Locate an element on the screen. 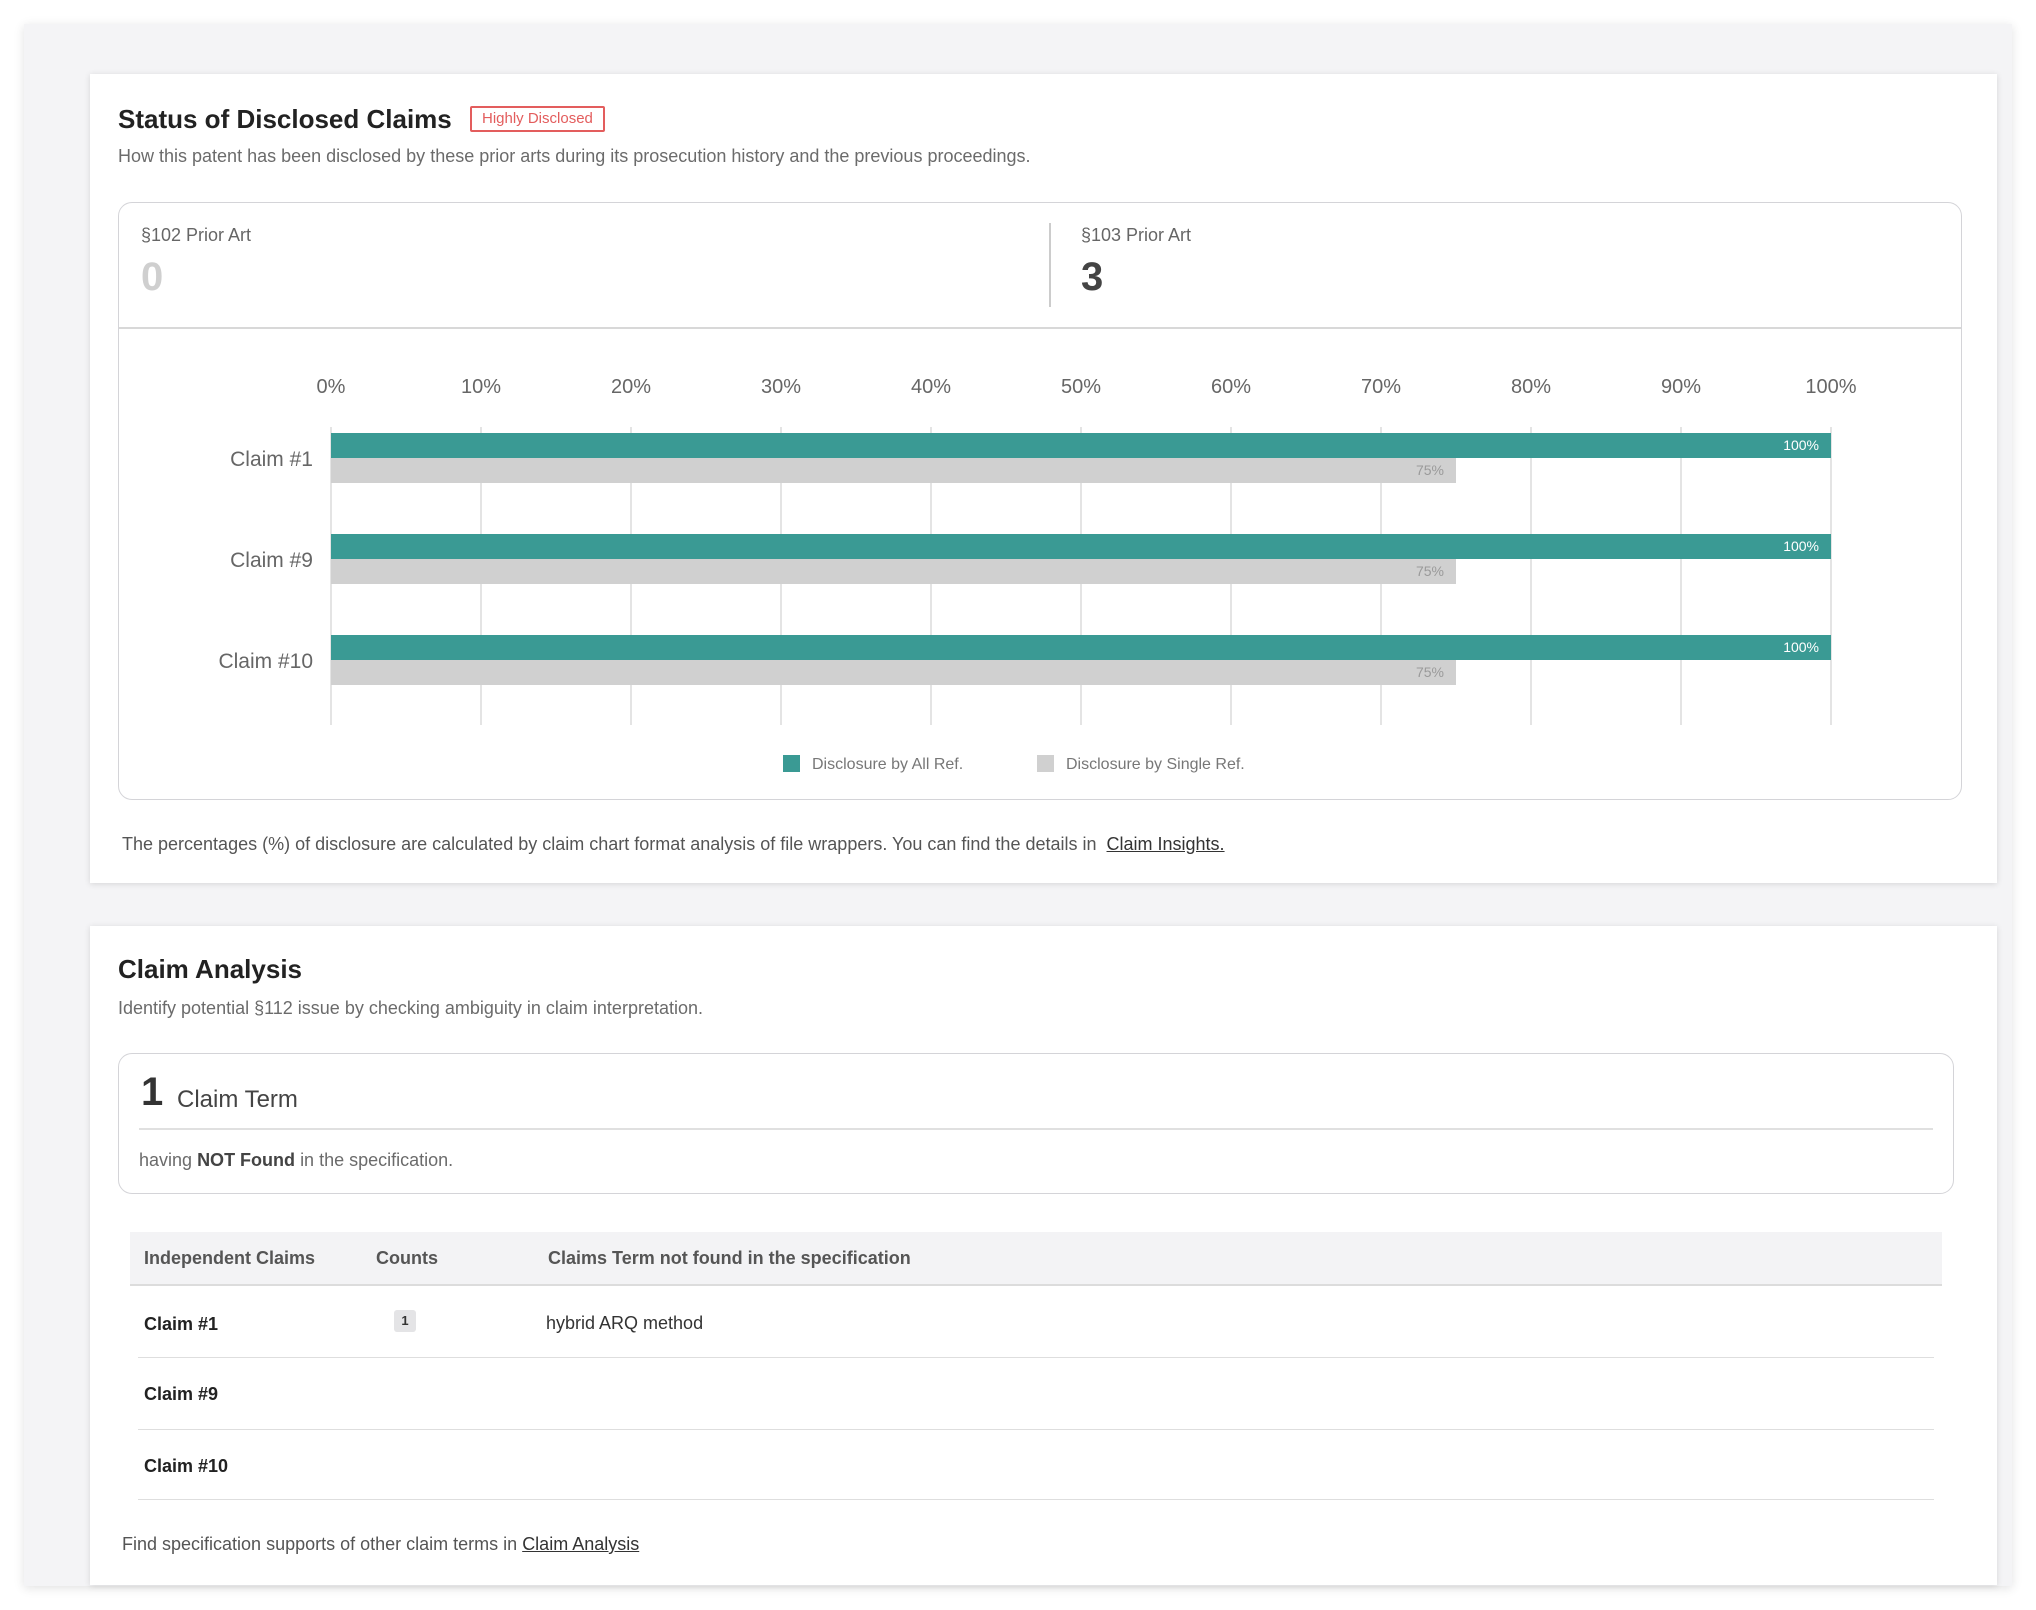 The width and height of the screenshot is (2036, 1610). desc-prefix: having is located at coordinates (166, 1160).